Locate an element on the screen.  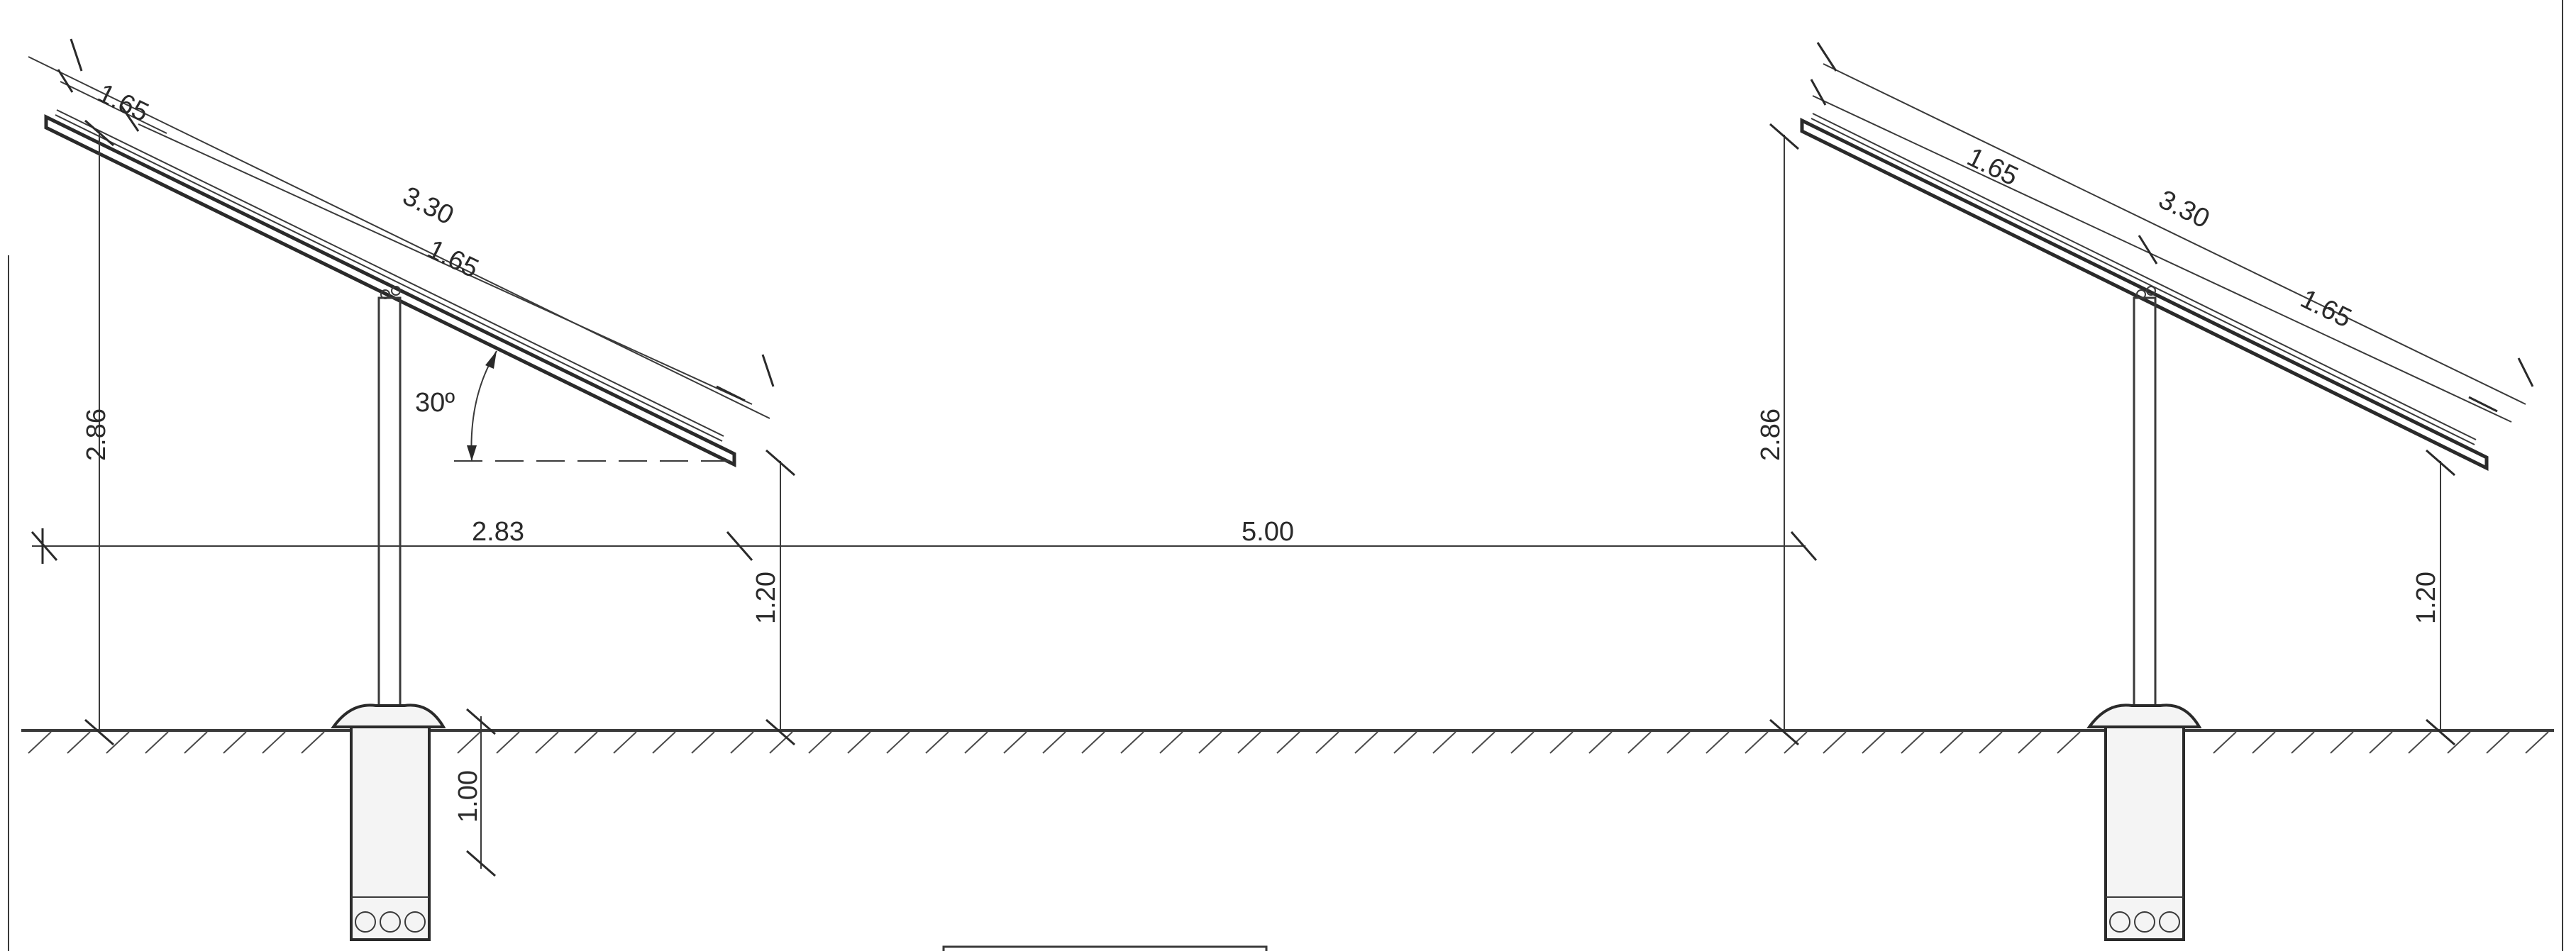
title-block-edge is located at coordinates (1105, 948).